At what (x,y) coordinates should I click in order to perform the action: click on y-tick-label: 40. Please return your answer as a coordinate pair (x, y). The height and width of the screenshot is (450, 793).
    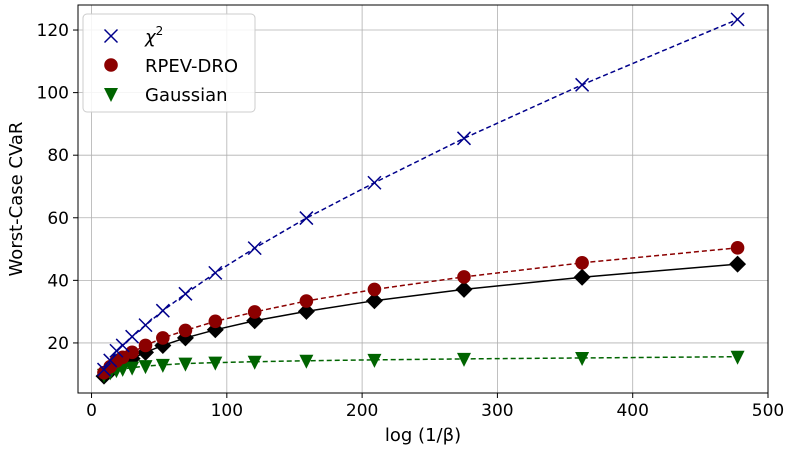
    Looking at the image, I should click on (58, 281).